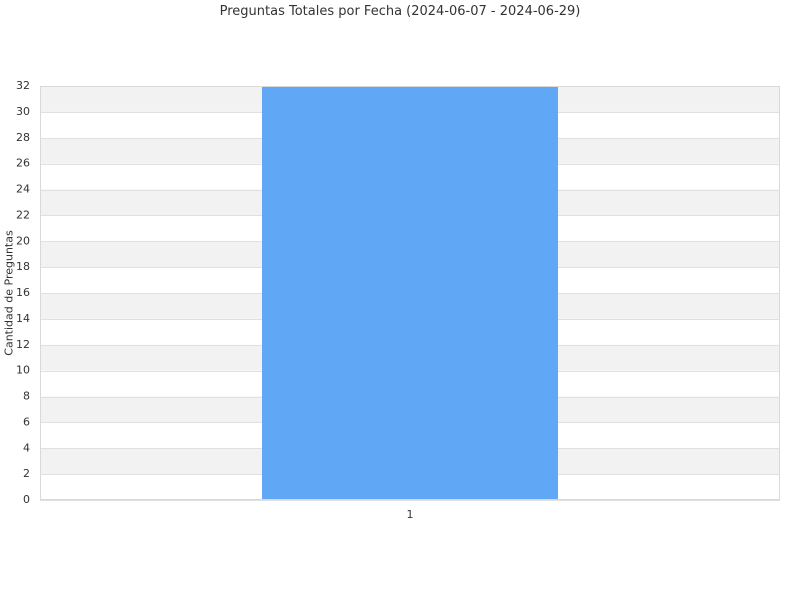 This screenshot has width=800, height=600. Describe the element at coordinates (26, 396) in the screenshot. I see `y-tick-label: 8` at that location.